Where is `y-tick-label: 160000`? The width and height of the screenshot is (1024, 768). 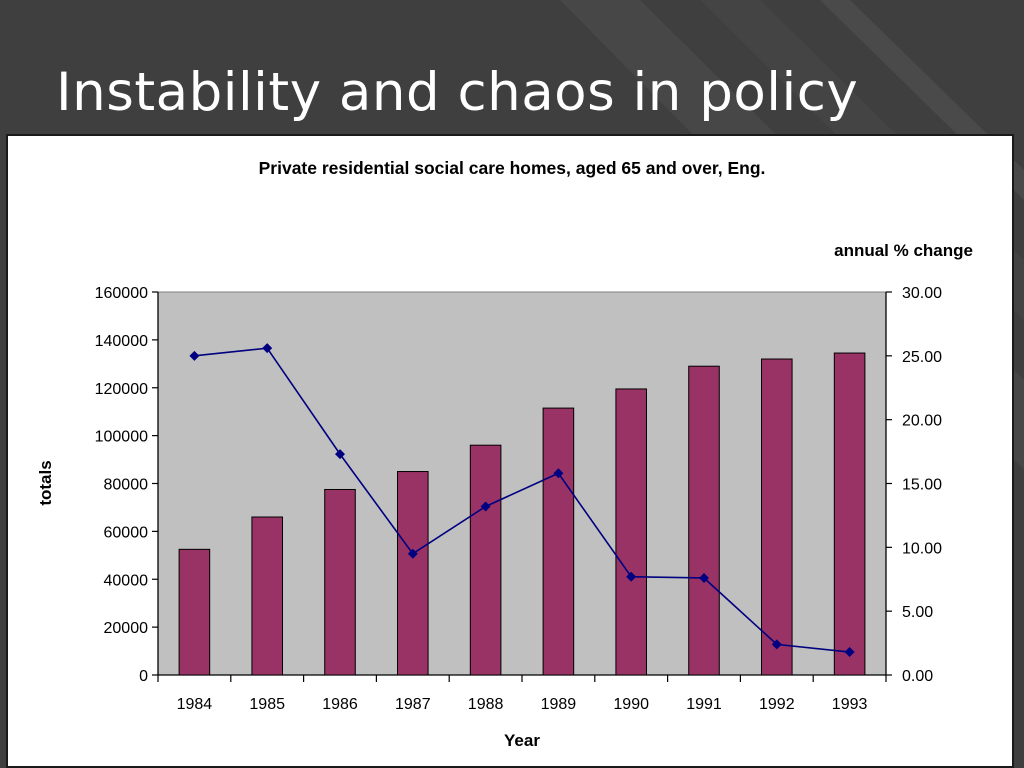
y-tick-label: 160000 is located at coordinates (121, 293).